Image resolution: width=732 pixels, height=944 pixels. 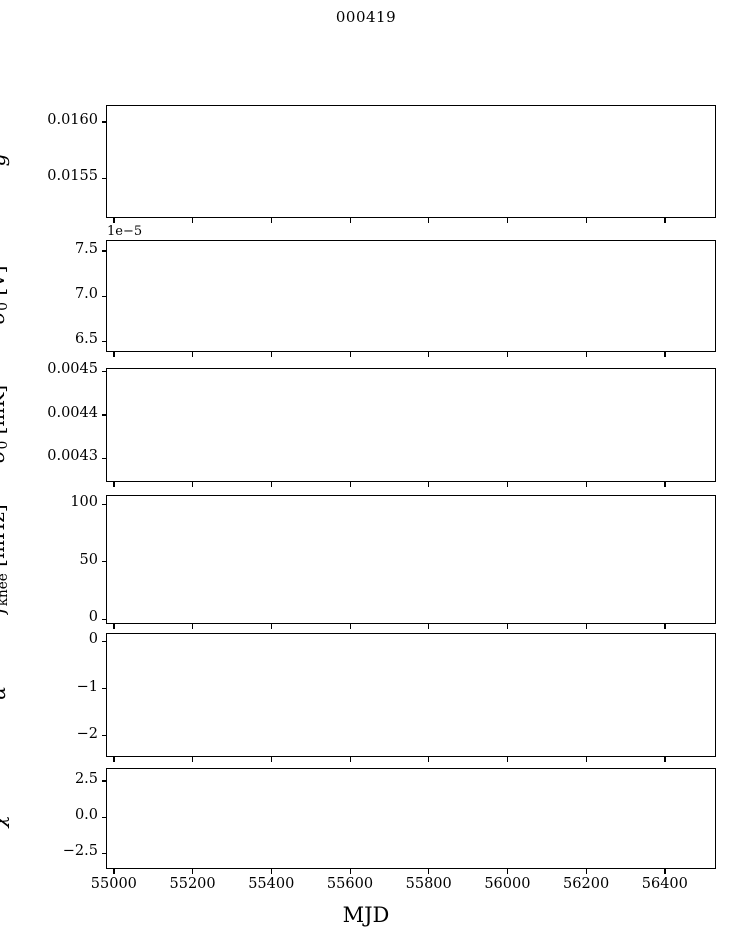 I want to click on panel-fknee, so click(x=411, y=559).